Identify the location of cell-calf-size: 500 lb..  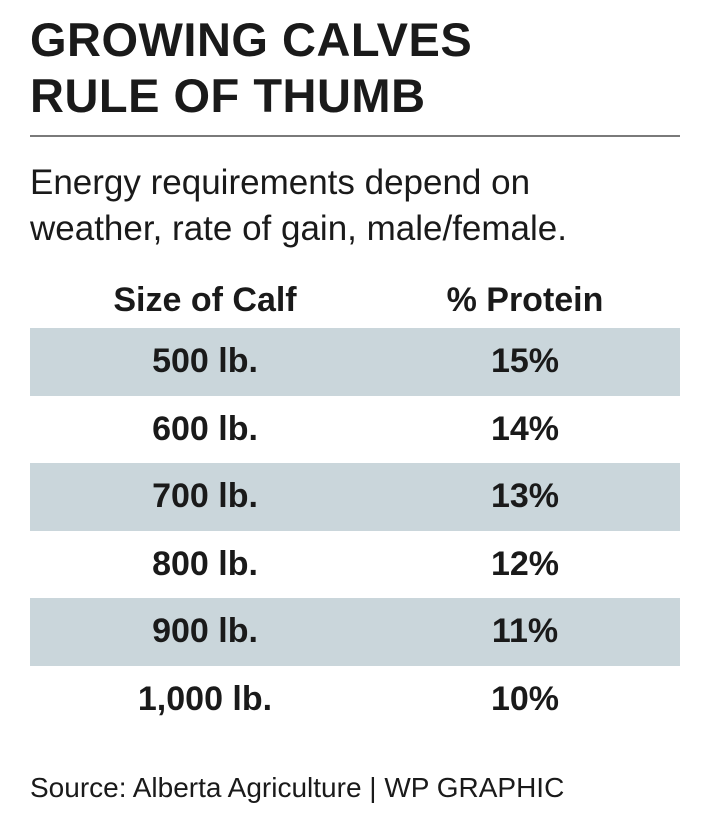
(205, 361).